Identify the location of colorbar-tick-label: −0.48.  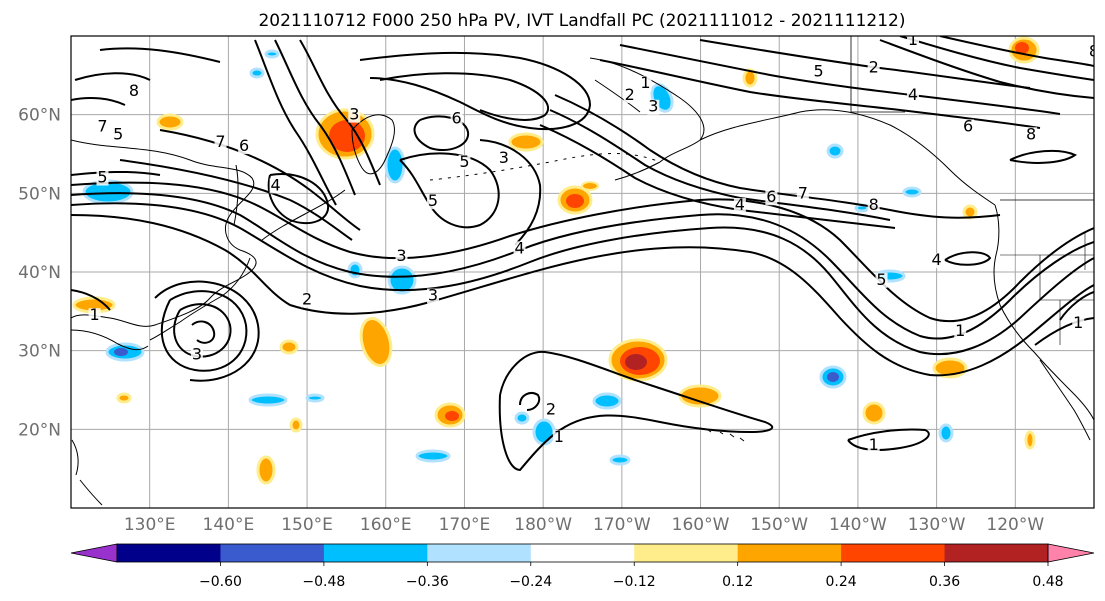
(323, 582).